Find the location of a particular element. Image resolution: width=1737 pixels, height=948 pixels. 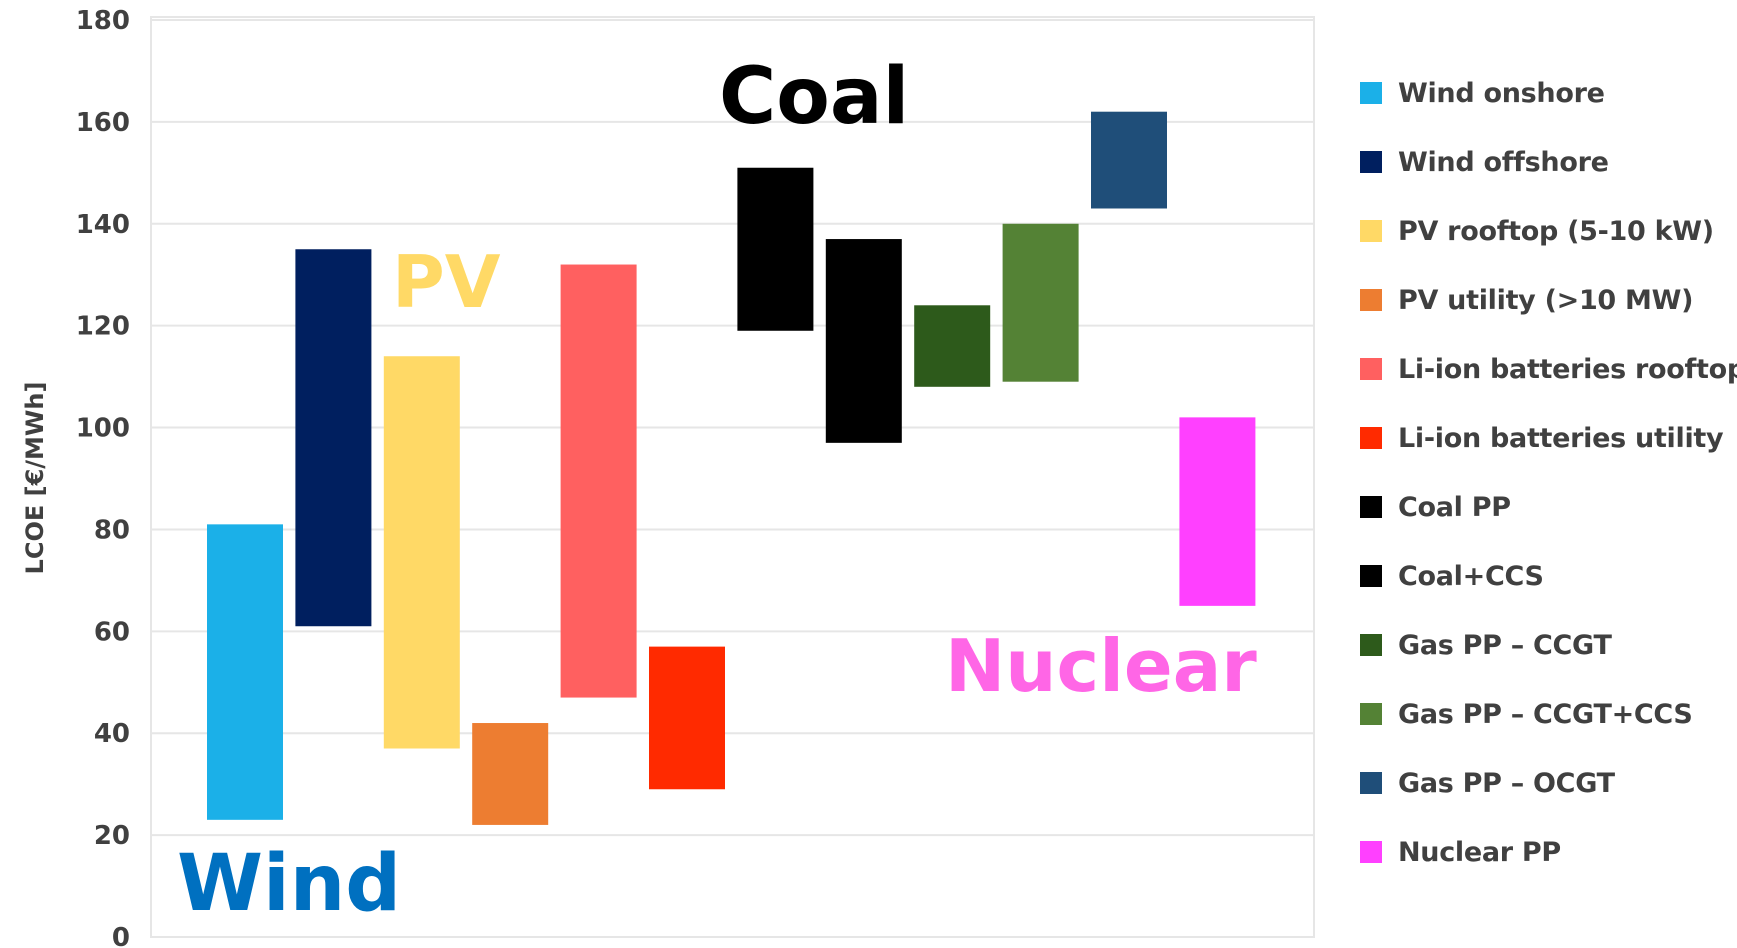

annotation-nuclear: Nuclear is located at coordinates (1101, 666).